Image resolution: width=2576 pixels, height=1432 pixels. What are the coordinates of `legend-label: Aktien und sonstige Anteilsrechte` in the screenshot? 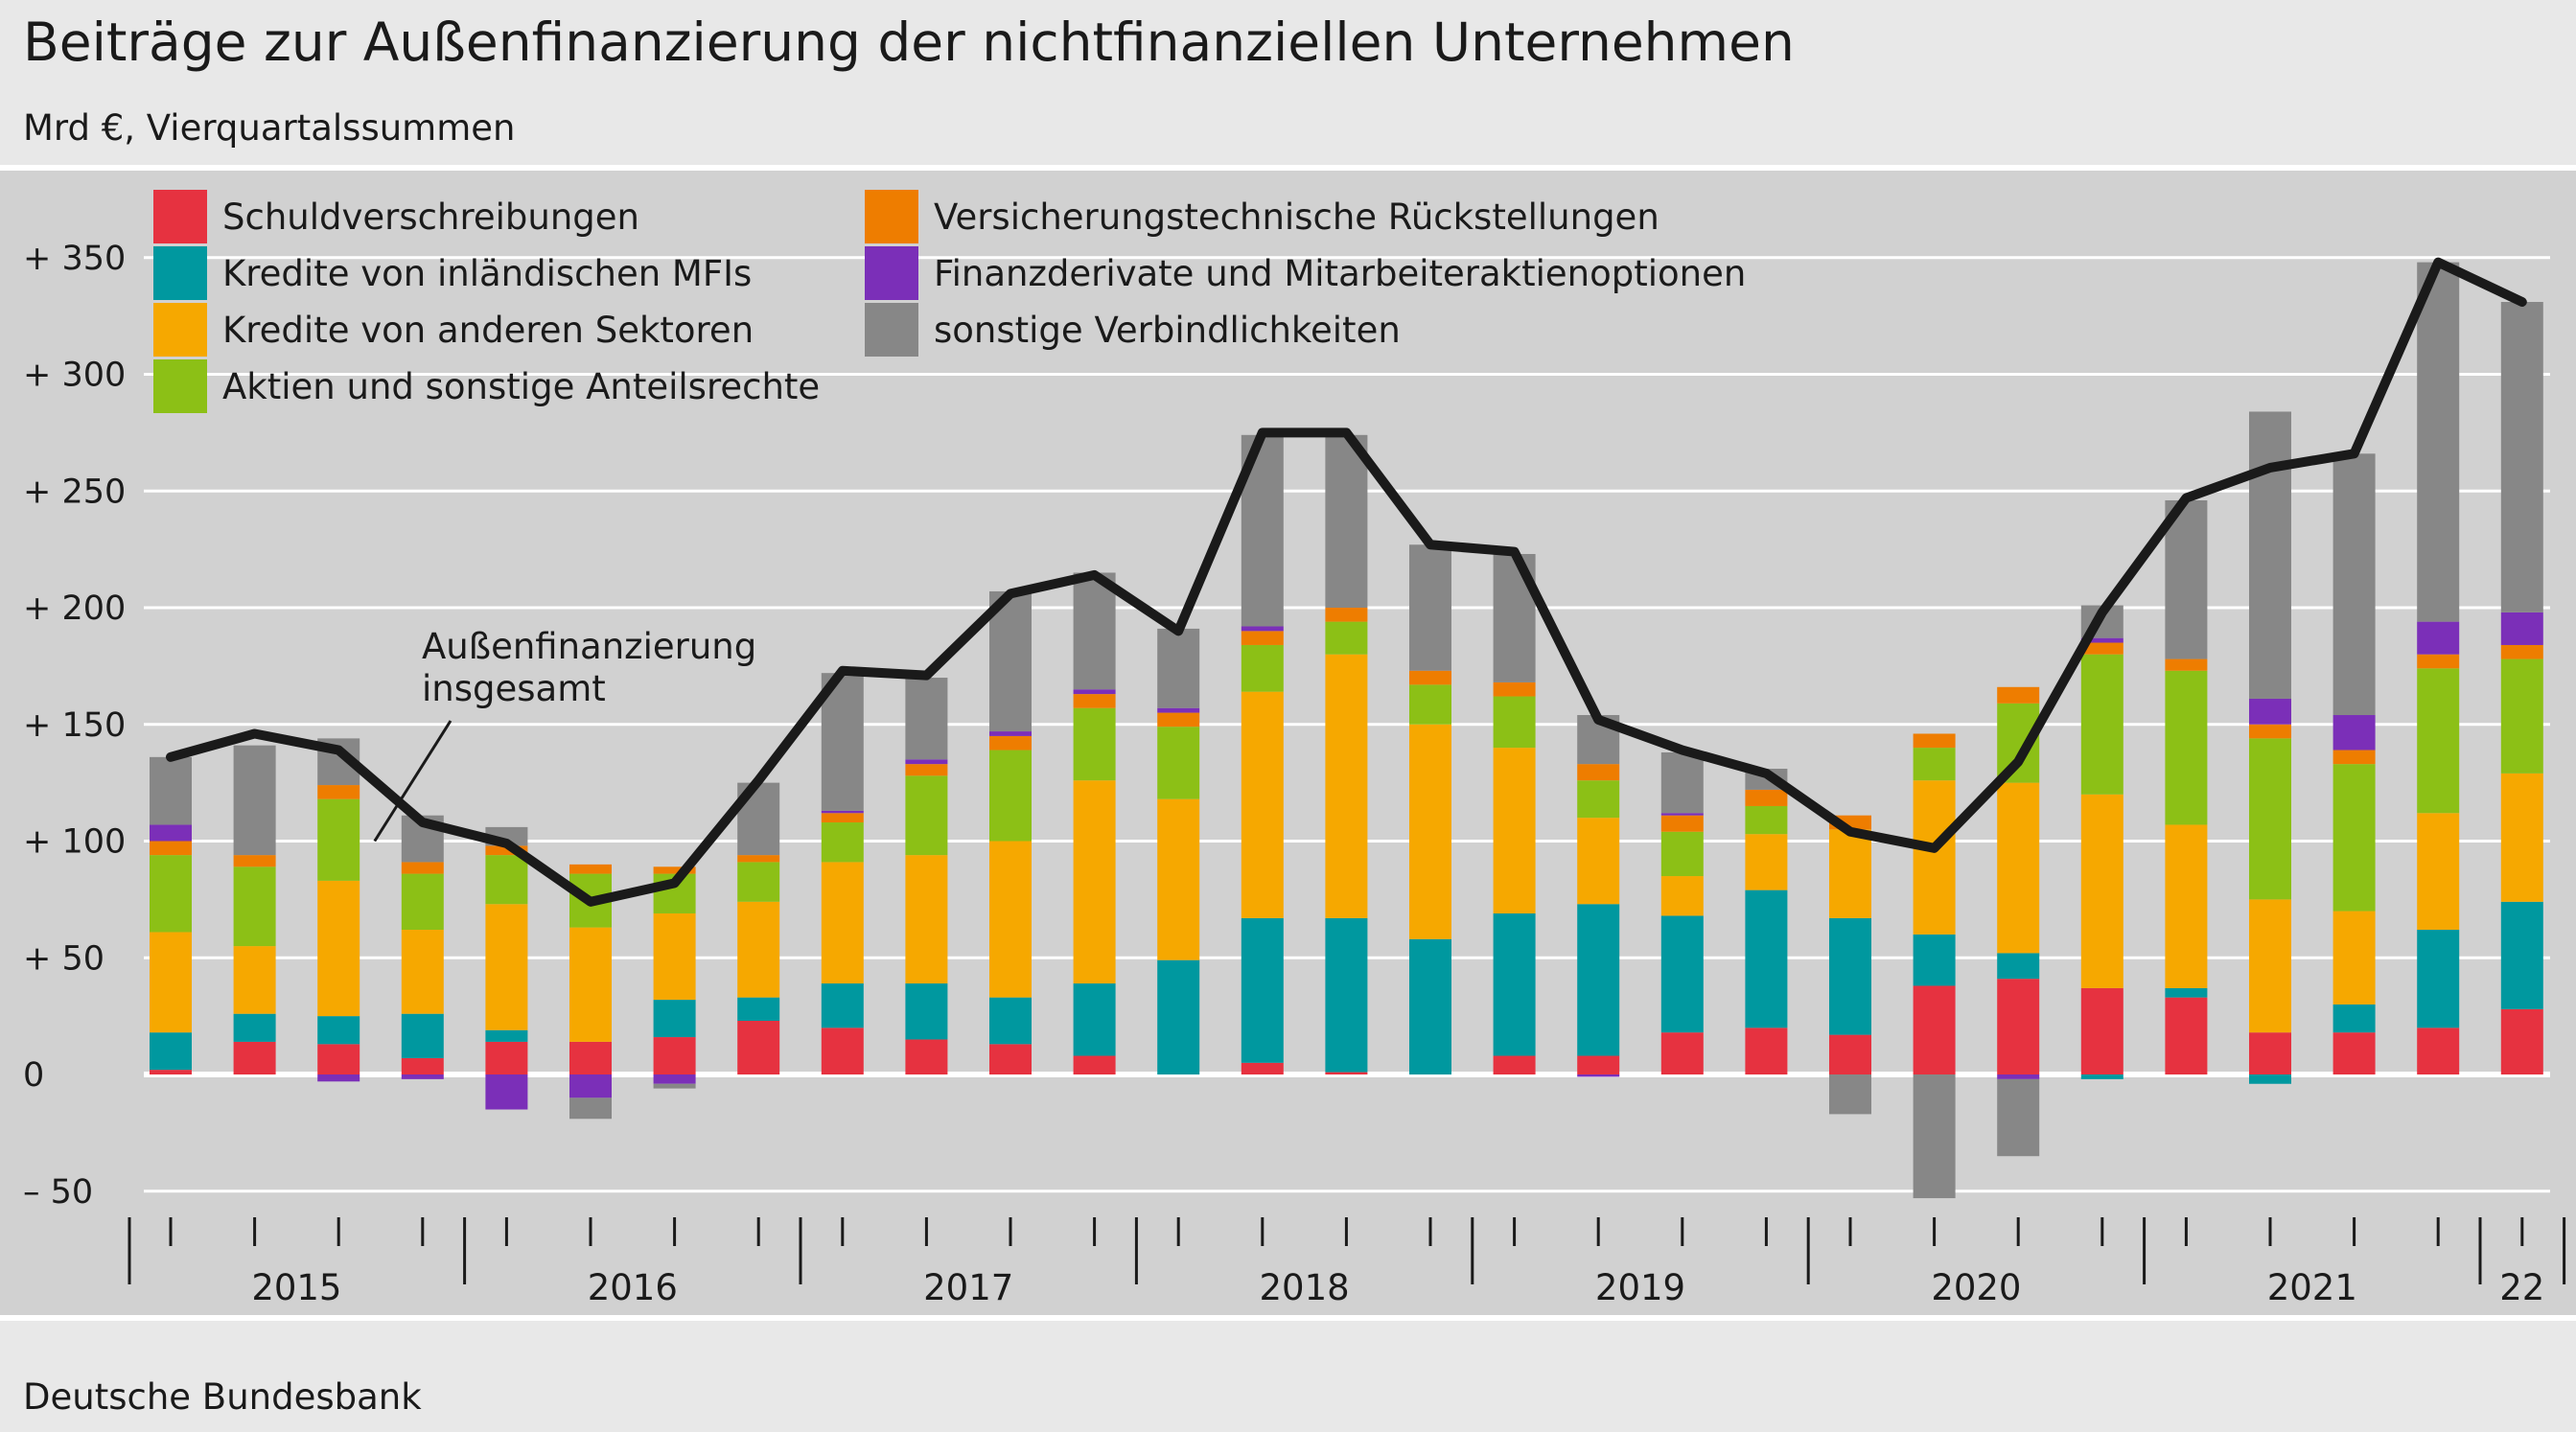 It's located at (521, 386).